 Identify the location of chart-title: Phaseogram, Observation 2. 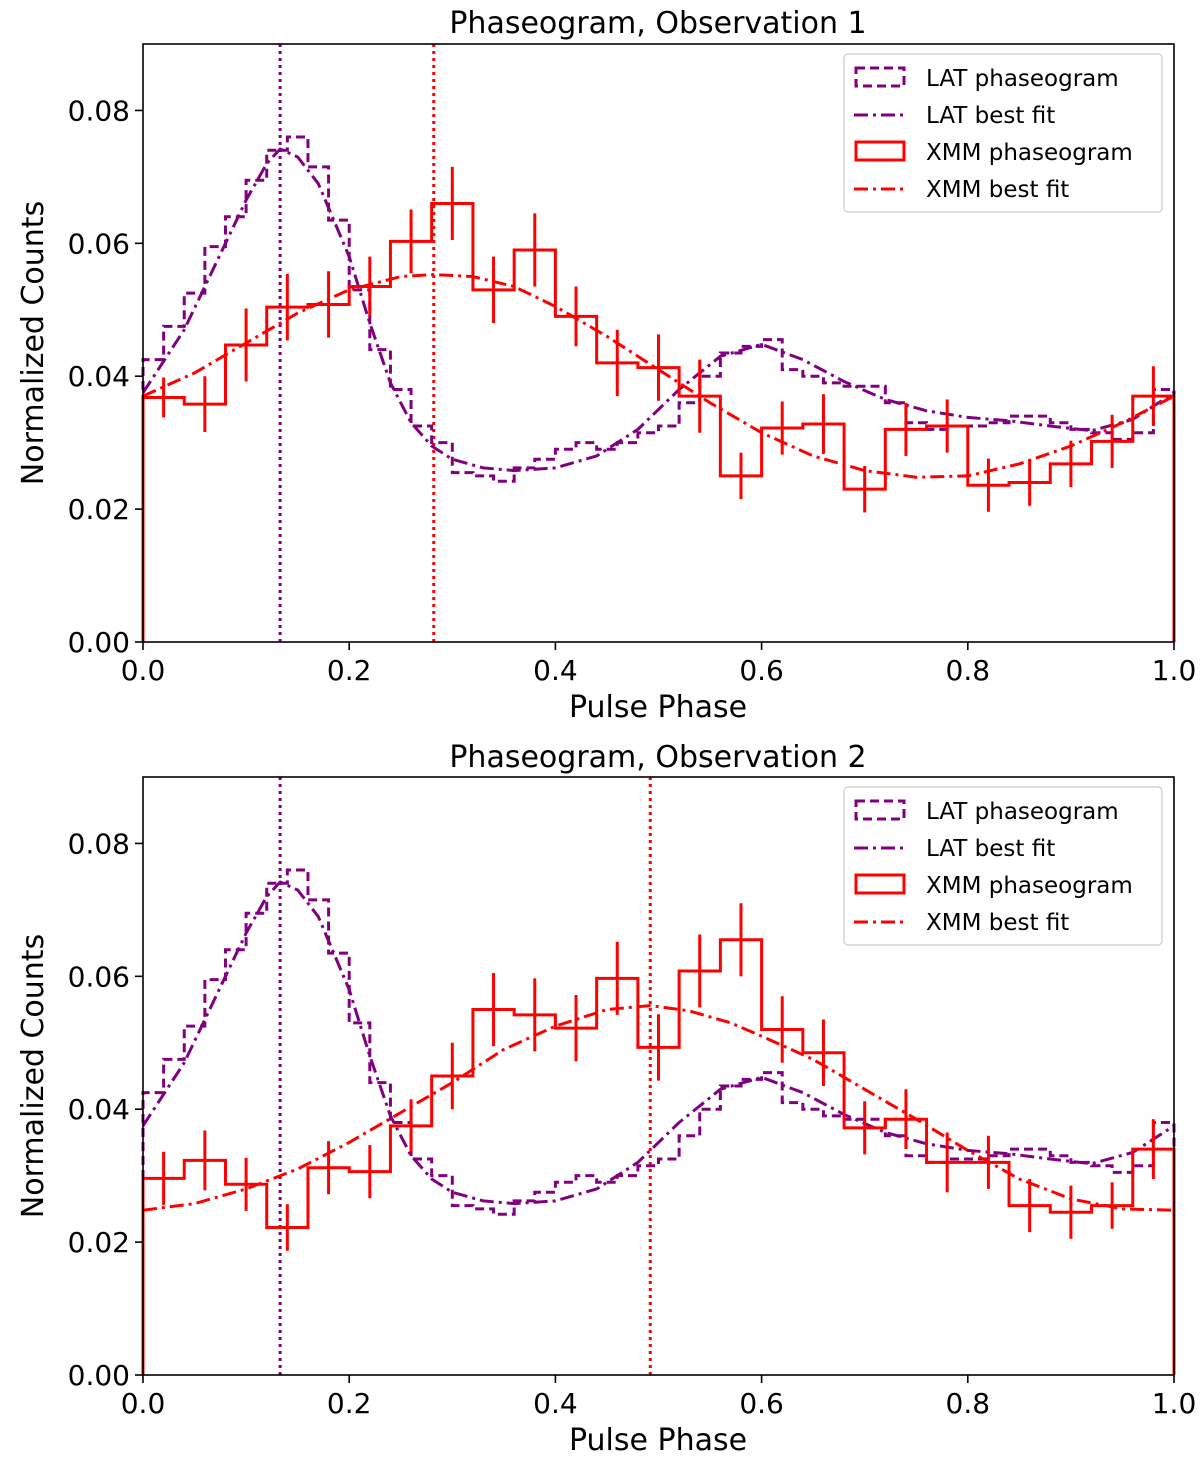
(657, 757).